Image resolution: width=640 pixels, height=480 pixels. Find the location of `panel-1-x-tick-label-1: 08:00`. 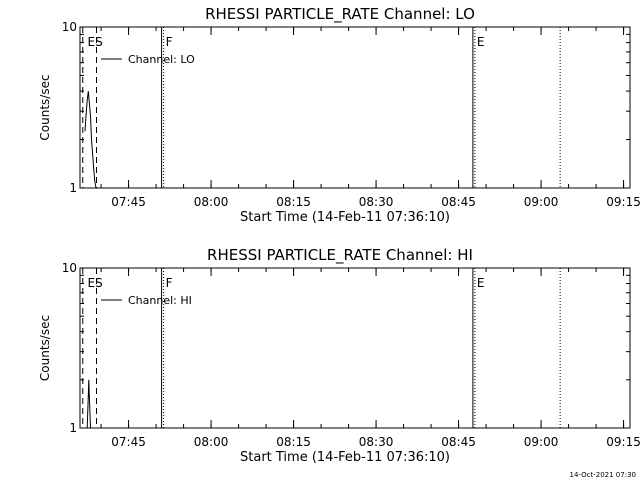

panel-1-x-tick-label-1: 08:00 is located at coordinates (211, 202).